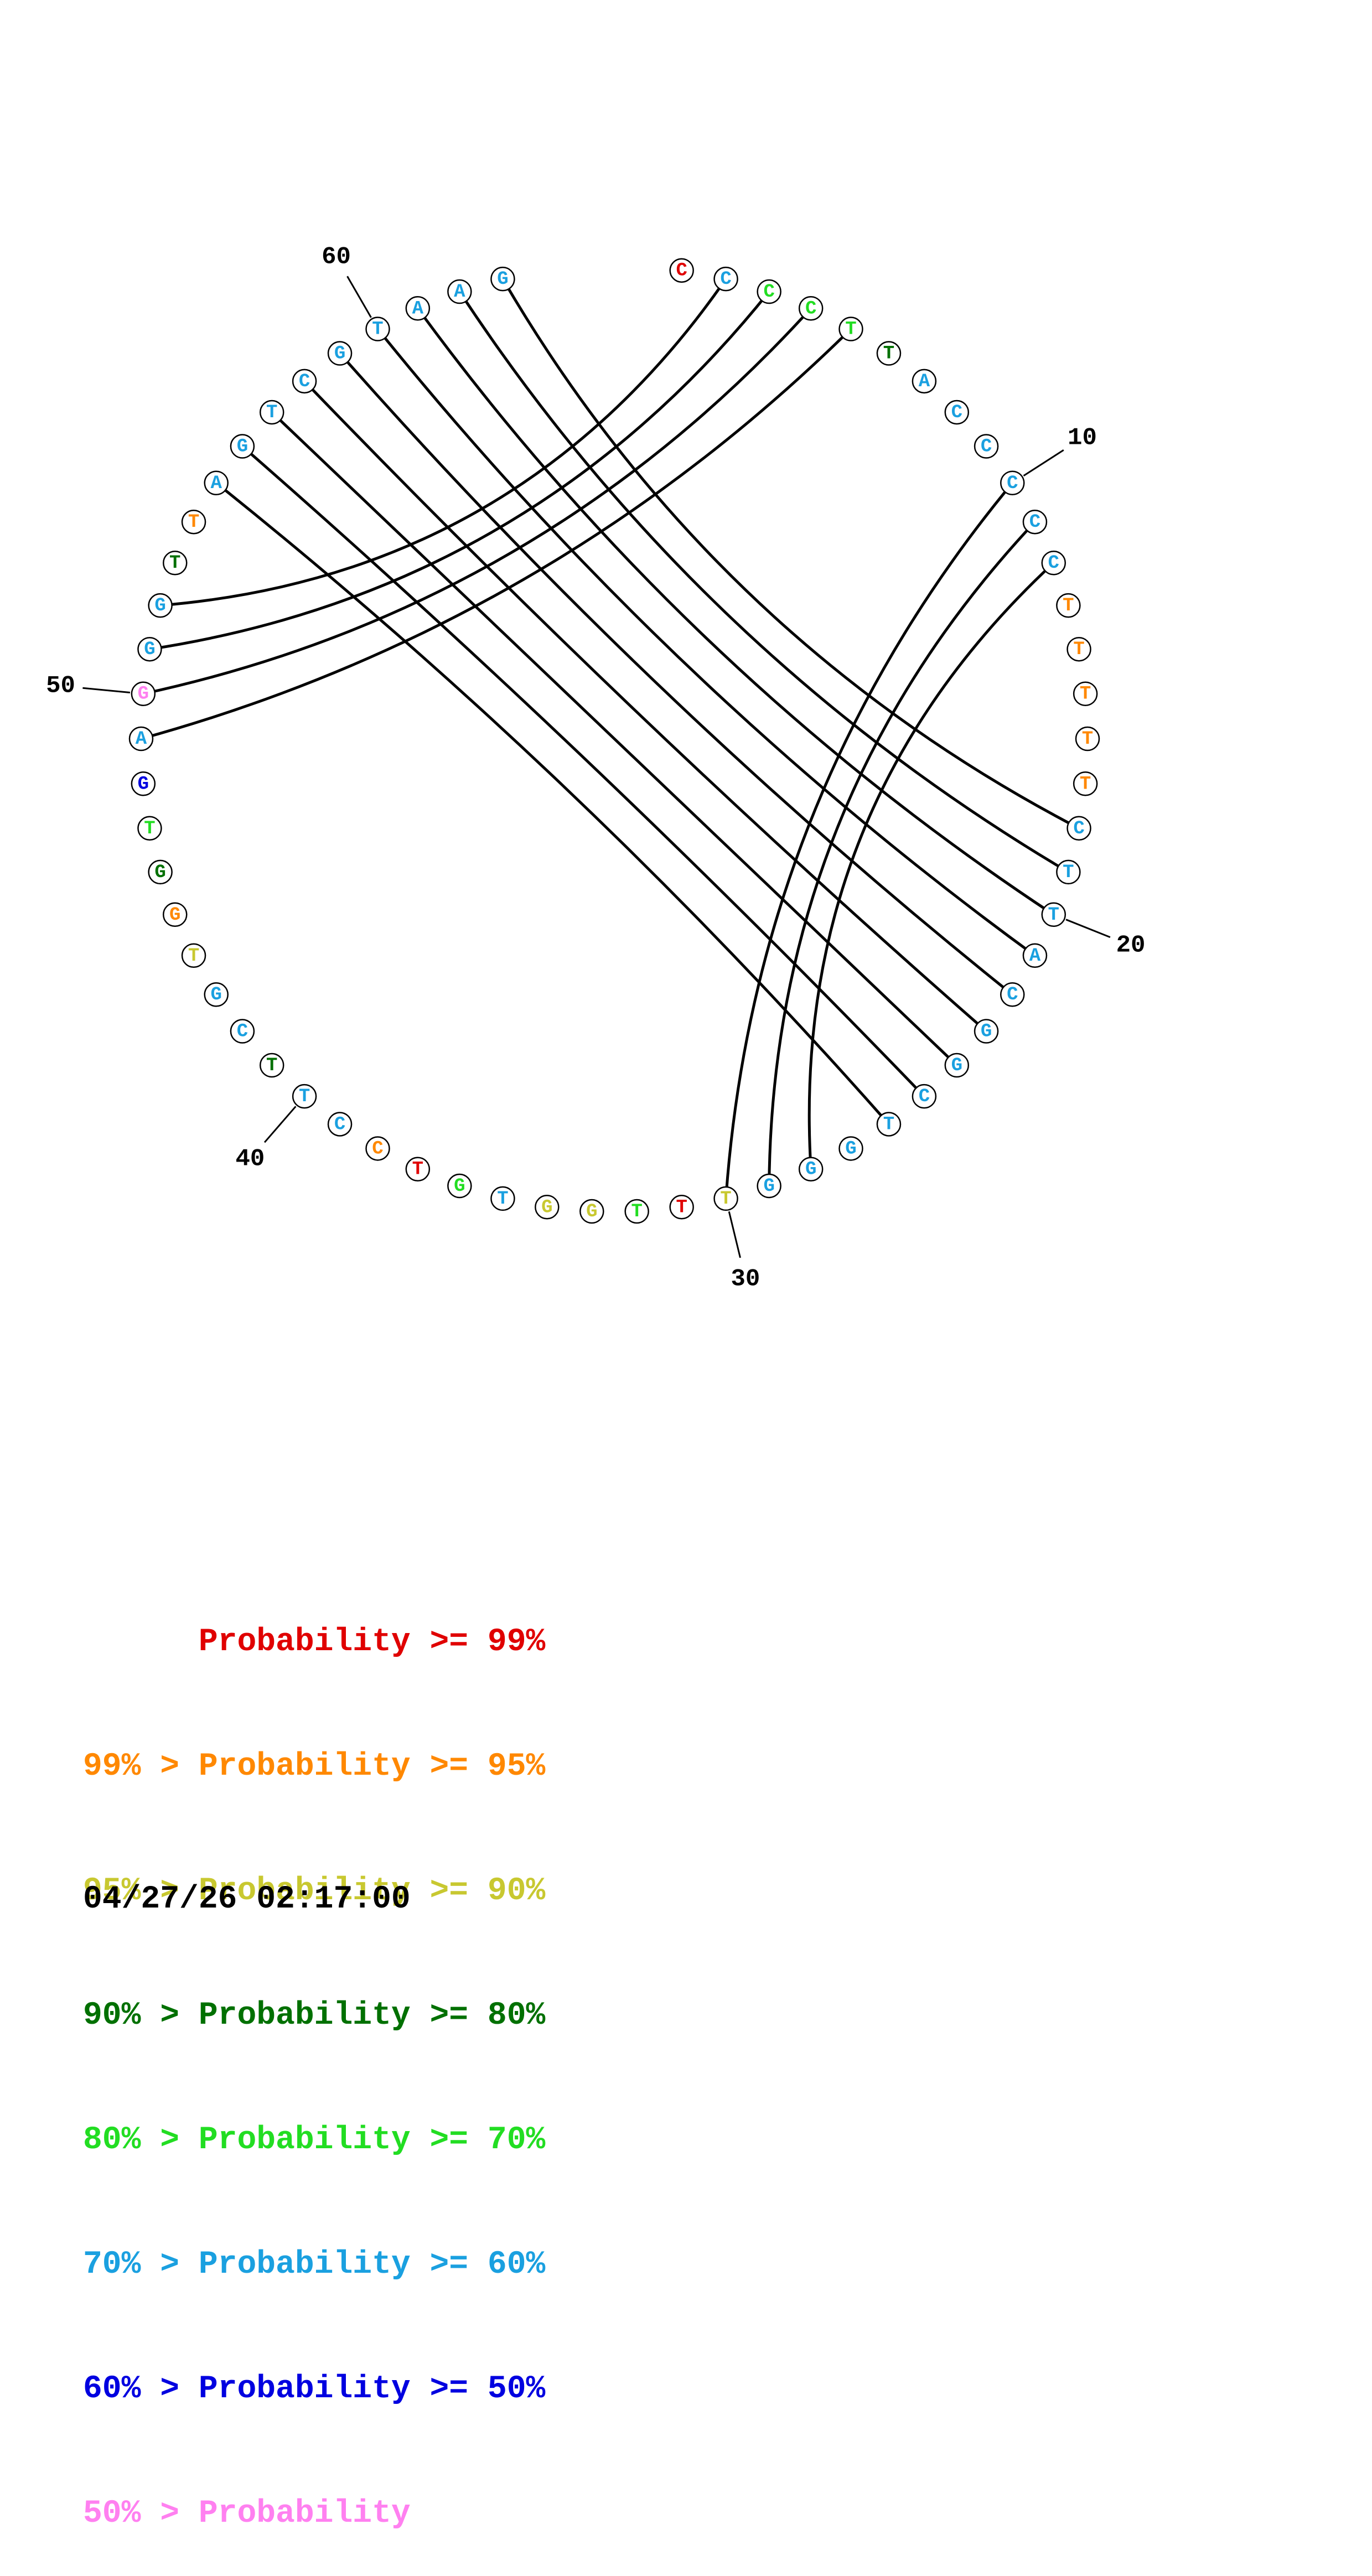 The image size is (1372, 2576). Describe the element at coordinates (1131, 946) in the screenshot. I see `position-label: 20` at that location.